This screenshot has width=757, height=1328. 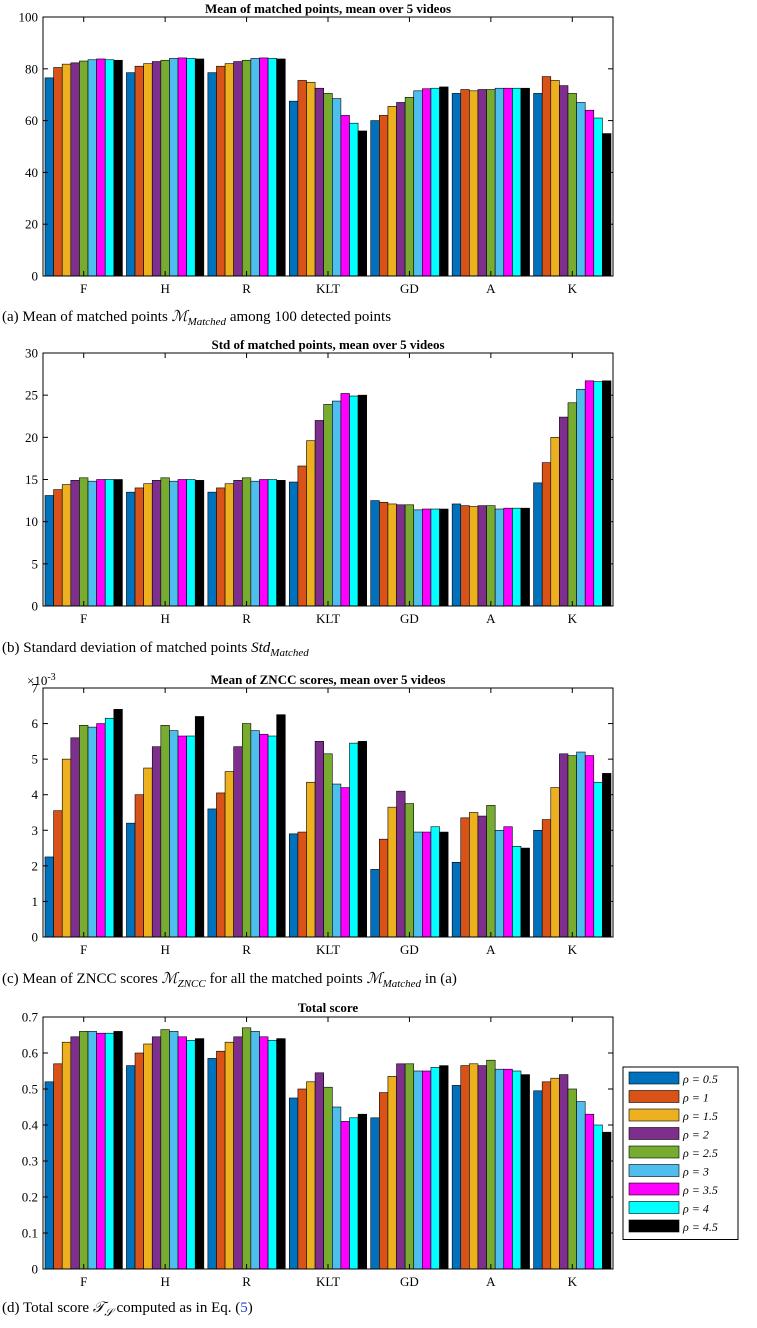 What do you see at coordinates (246, 1281) in the screenshot?
I see `x-tick-label: R` at bounding box center [246, 1281].